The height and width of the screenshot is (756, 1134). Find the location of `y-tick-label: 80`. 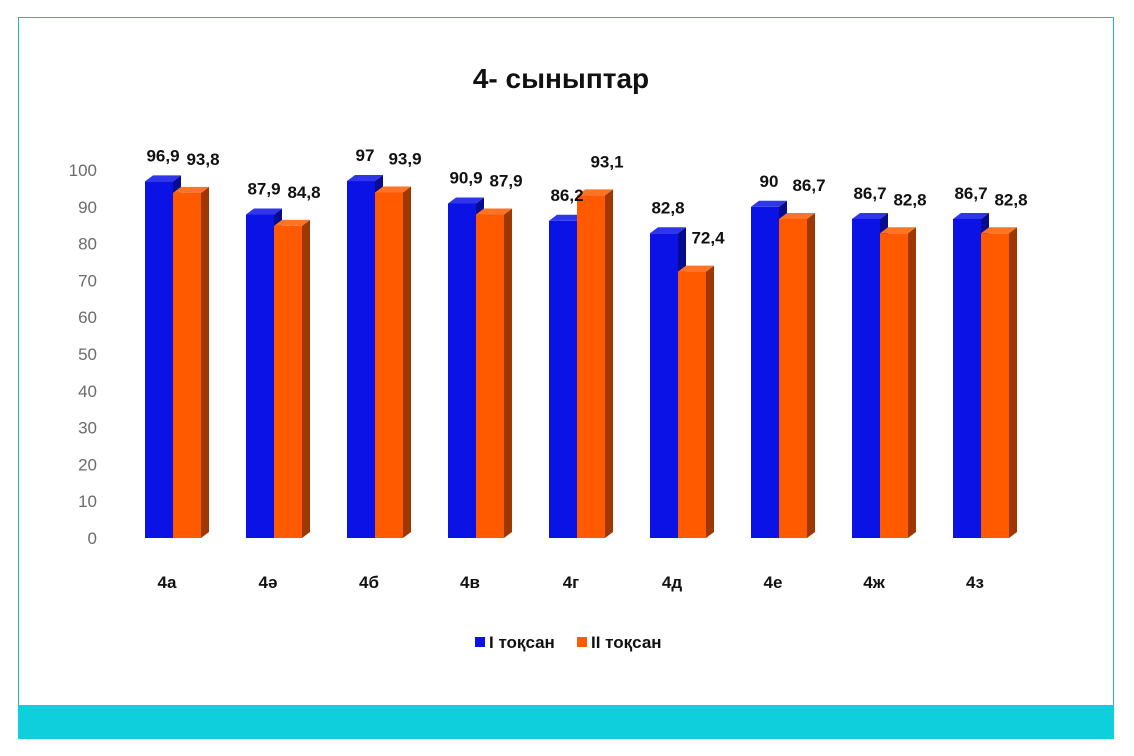

y-tick-label: 80 is located at coordinates (87, 244).